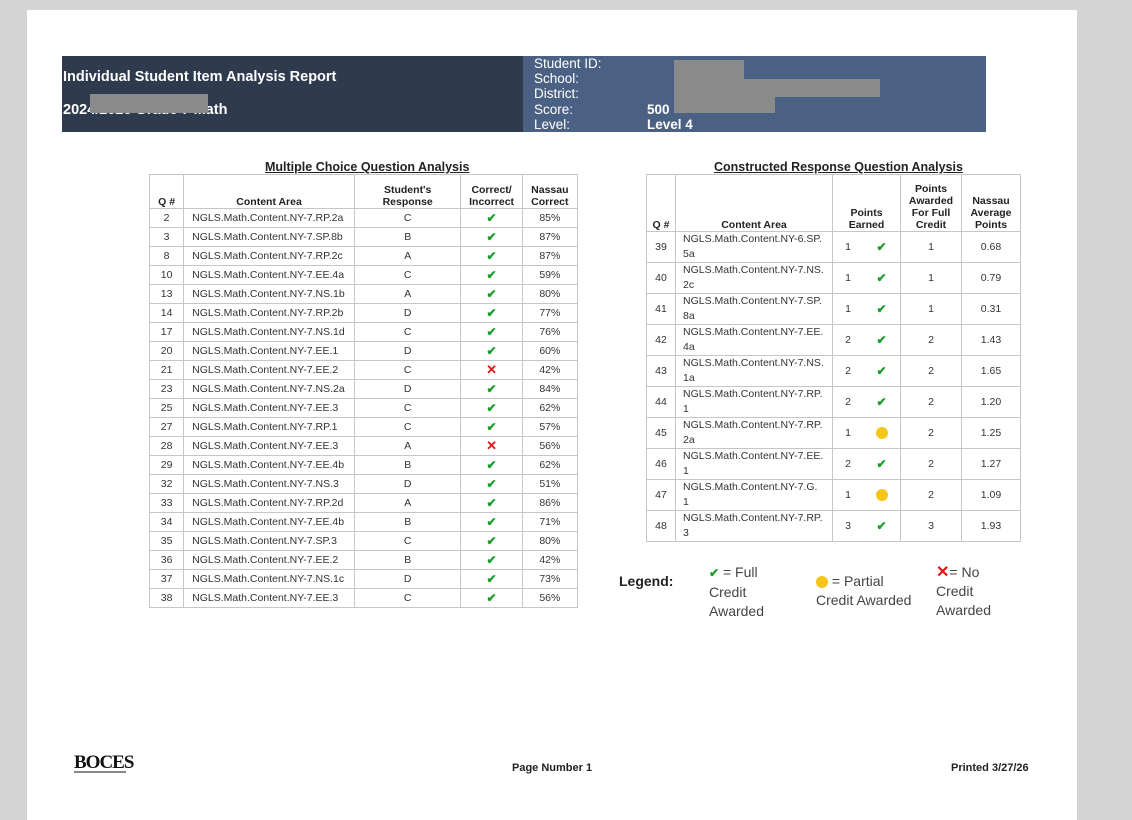  Describe the element at coordinates (689, 378) in the screenshot. I see `content-area-line2: 1a` at that location.